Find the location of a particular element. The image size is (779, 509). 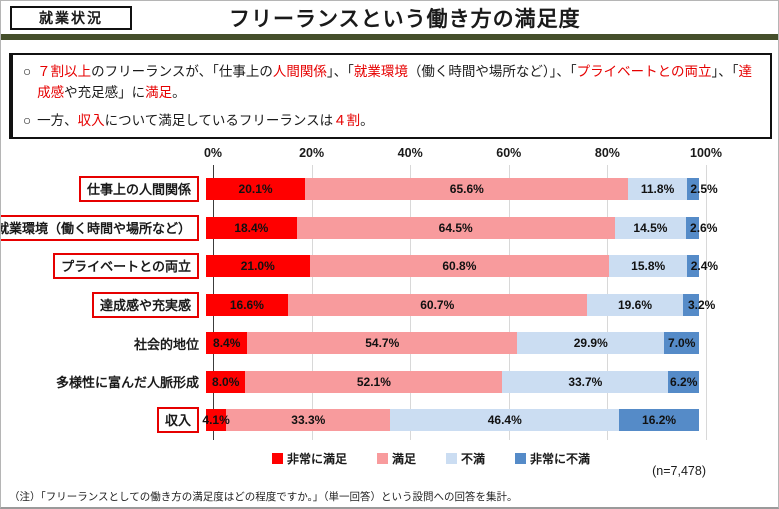

value-label: 65.6% is located at coordinates (466, 189).